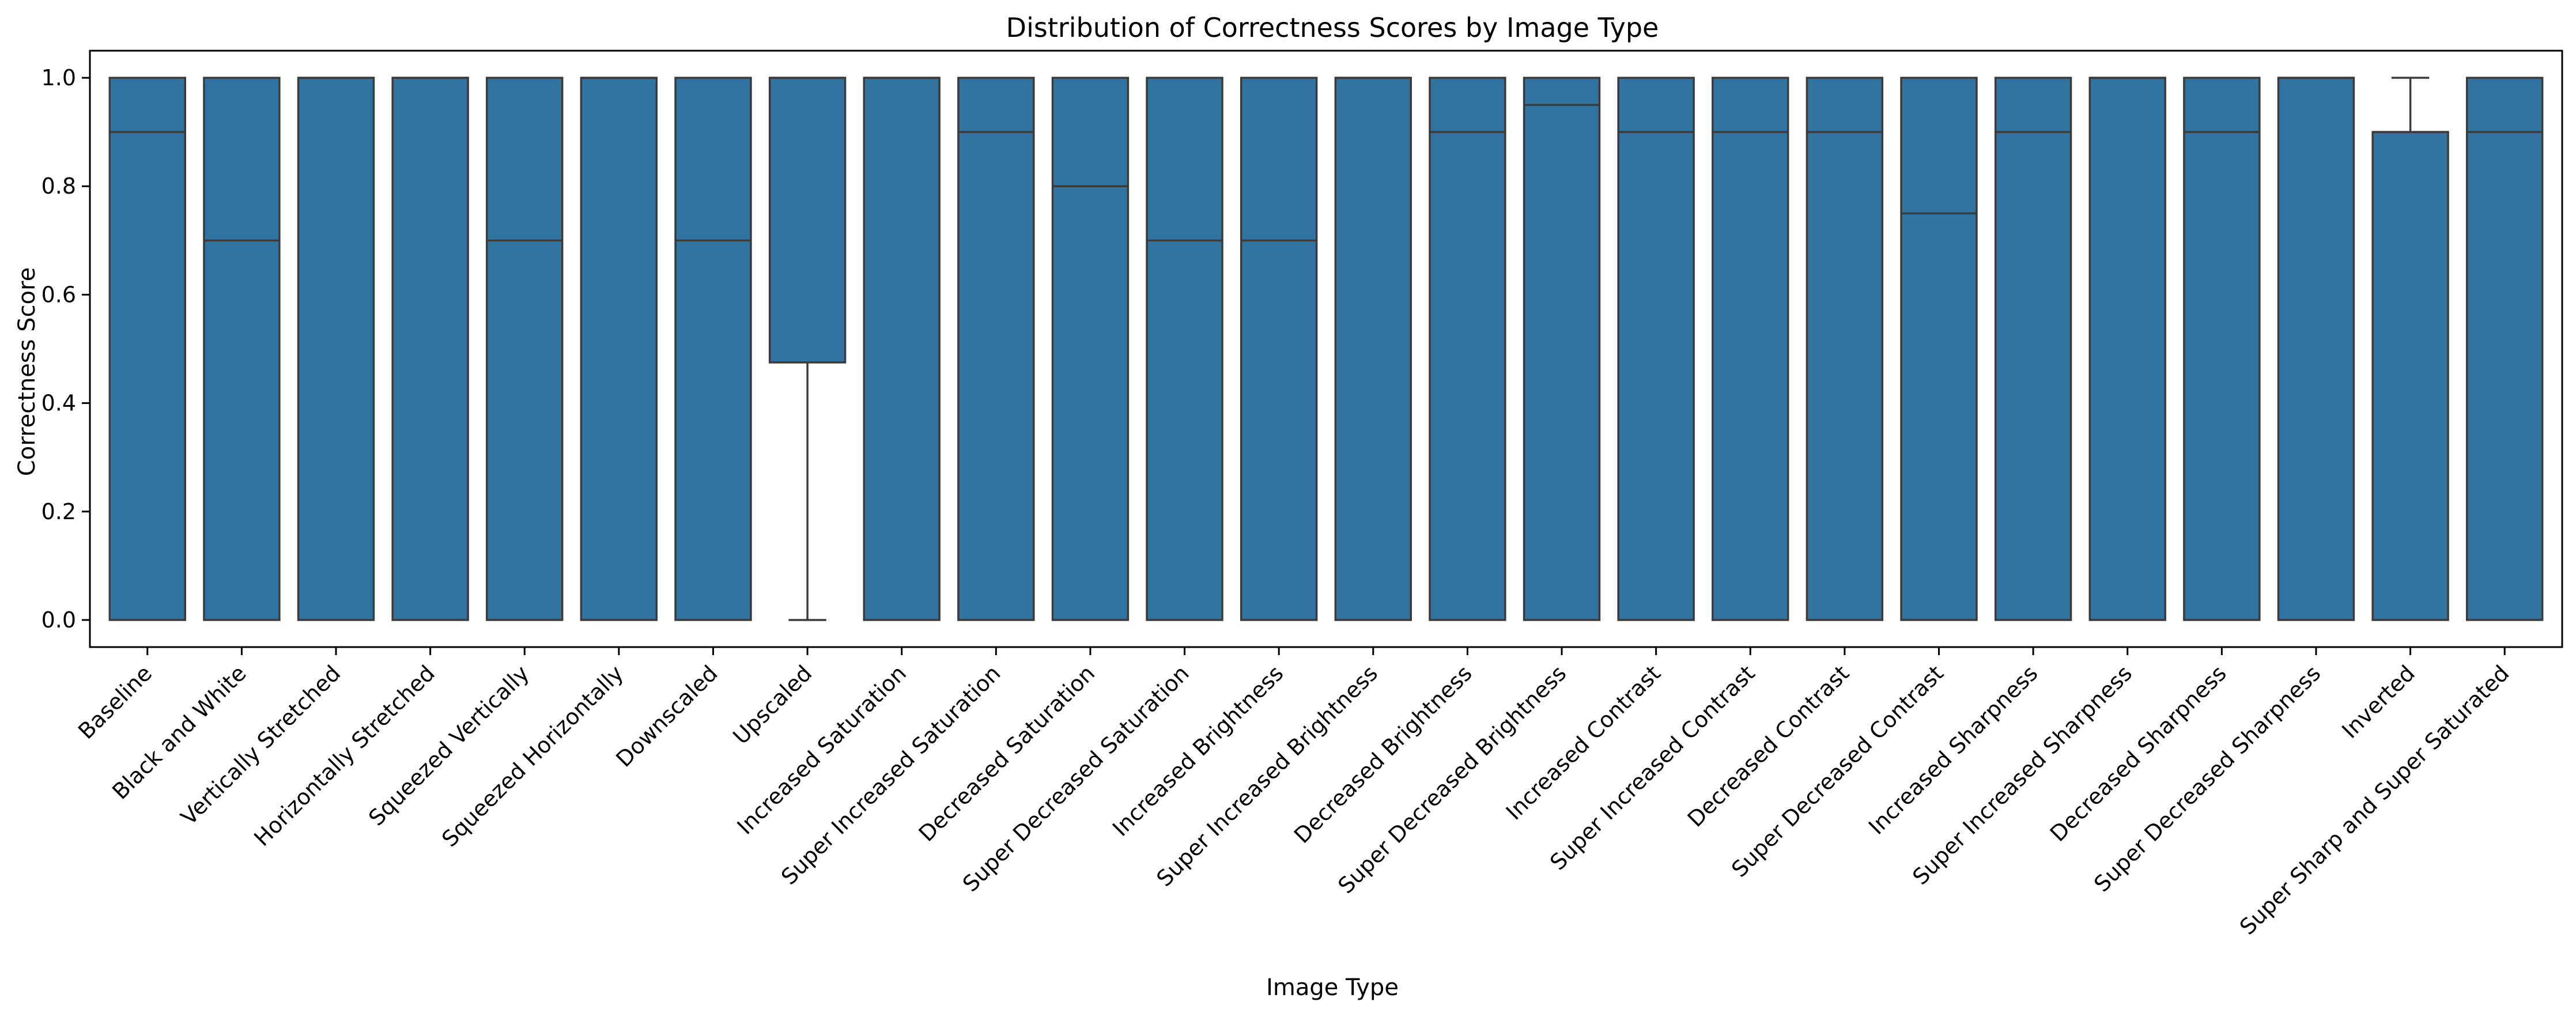 The height and width of the screenshot is (1017, 2576). Describe the element at coordinates (58, 294) in the screenshot. I see `y-tick-label: 0.6` at that location.